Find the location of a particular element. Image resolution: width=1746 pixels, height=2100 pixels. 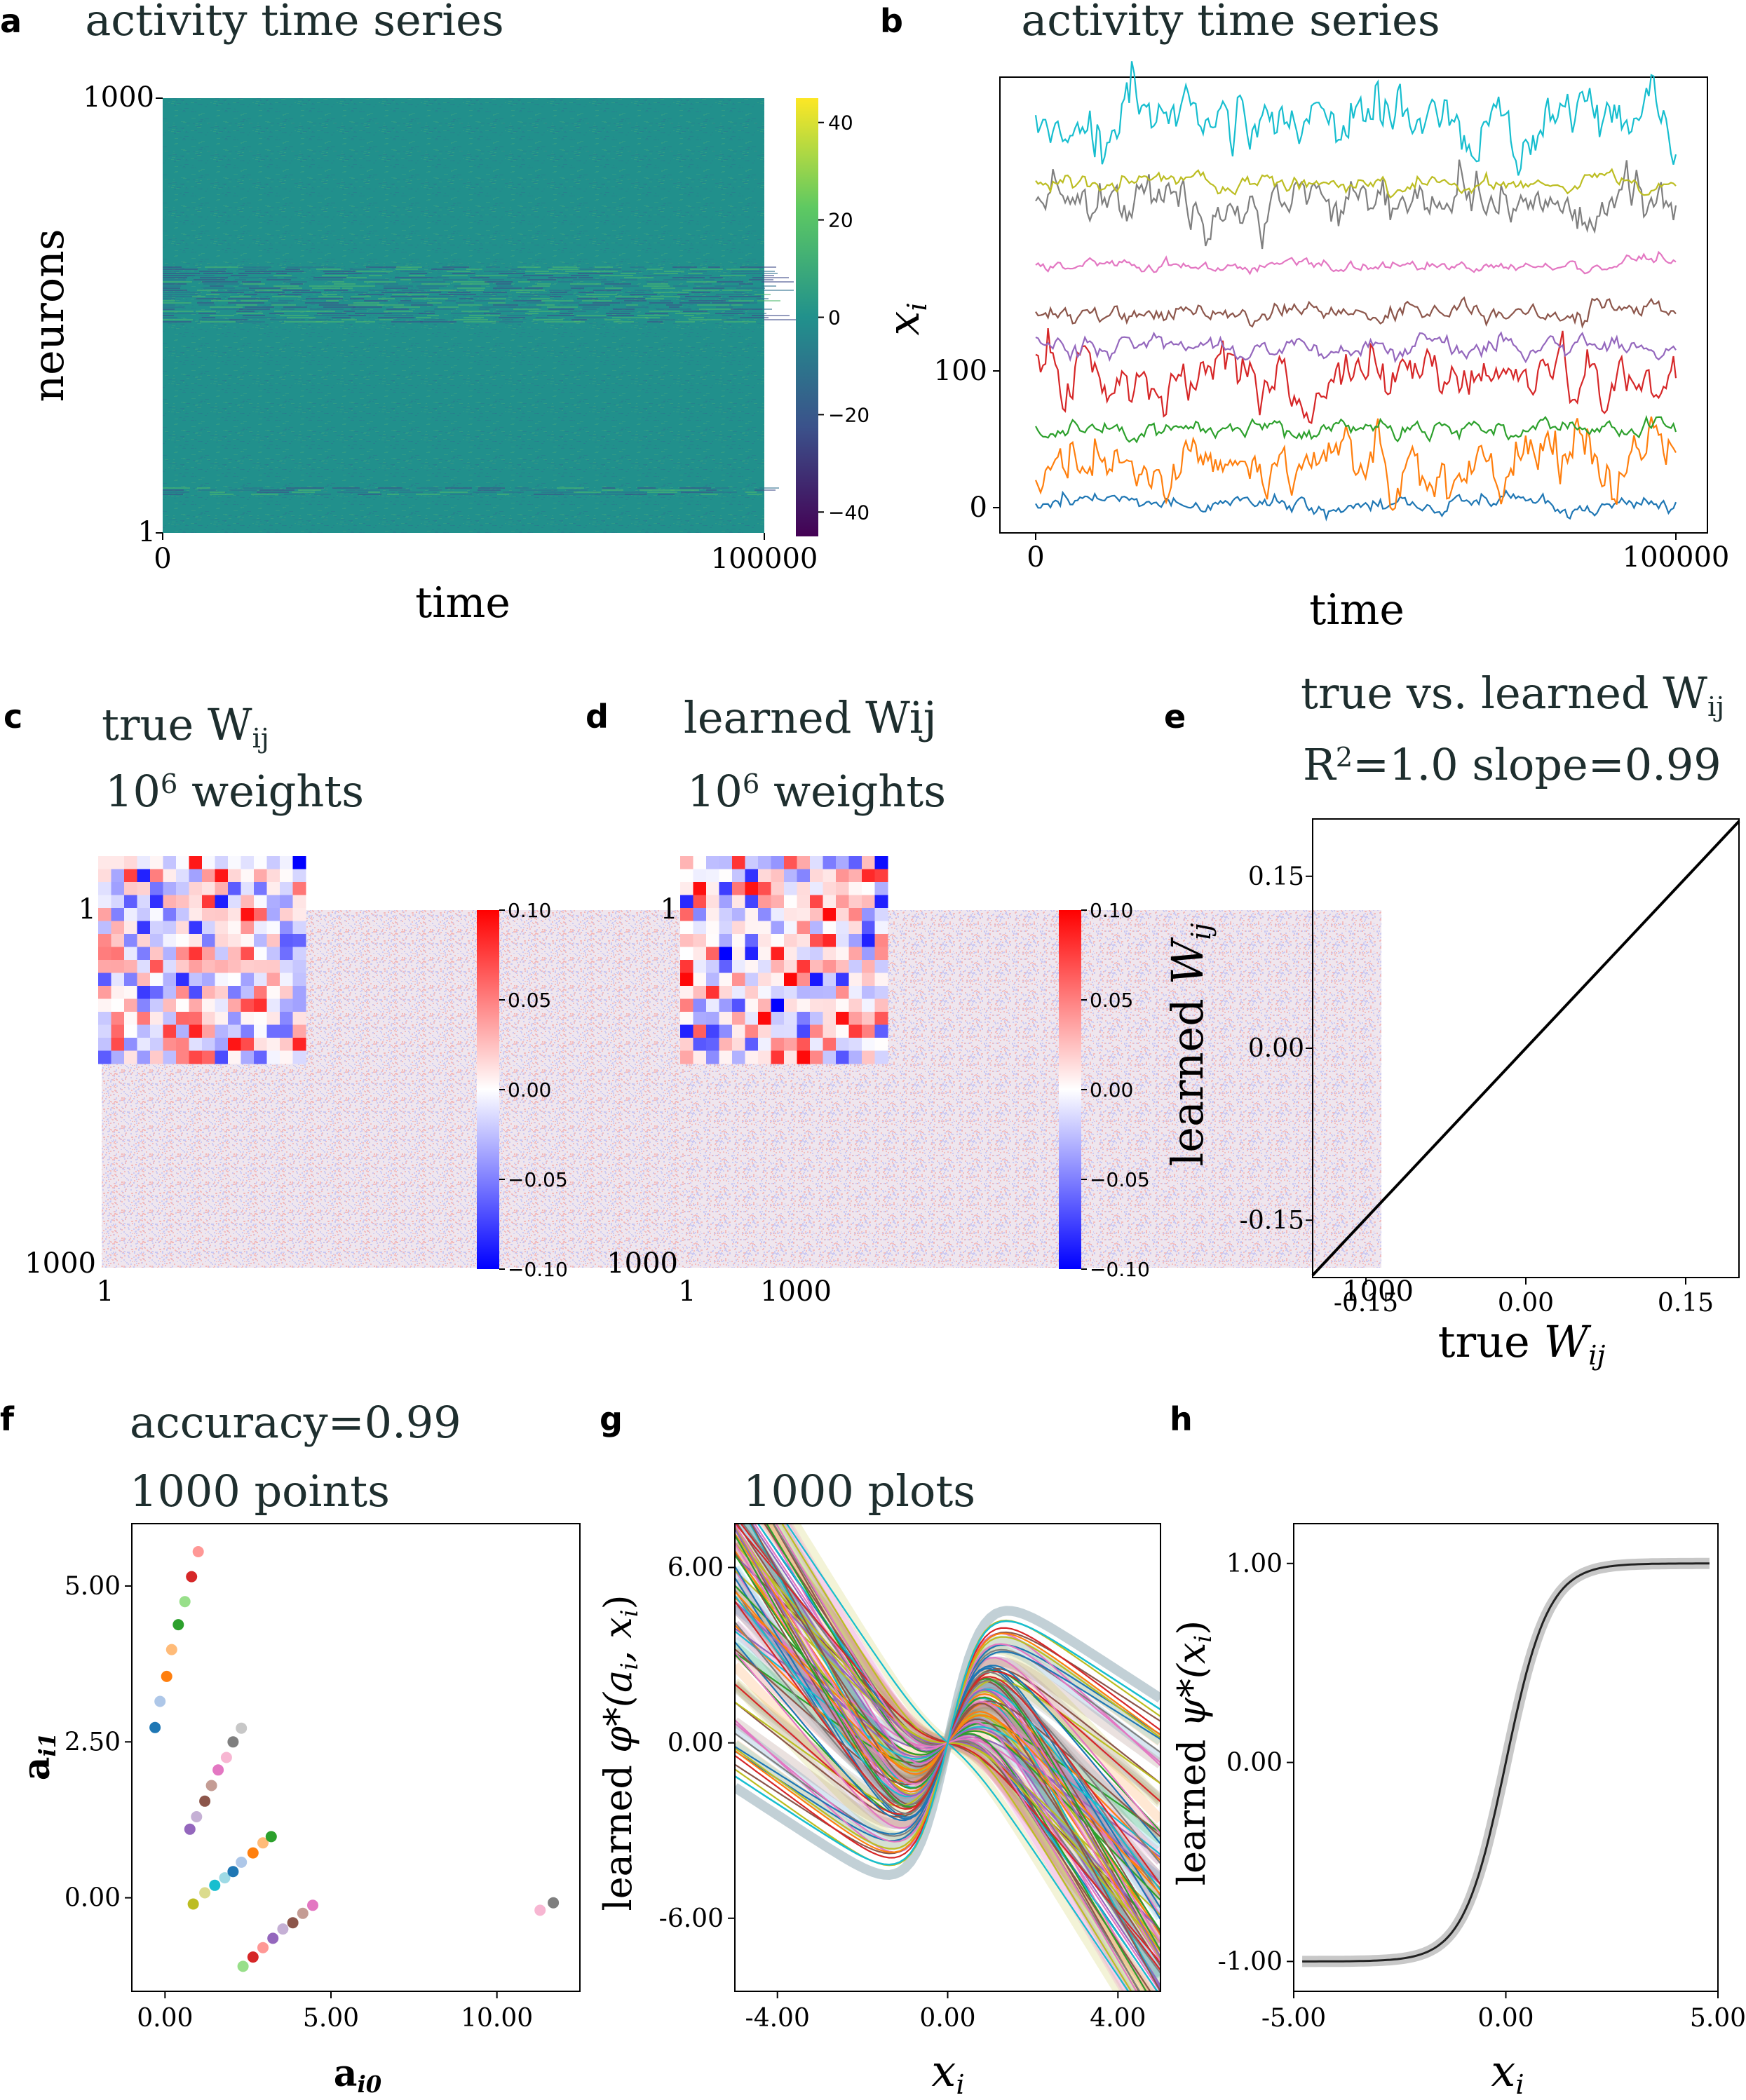

ylabel-h: learned ψ*(xi) is located at coordinates (1193, 1752).